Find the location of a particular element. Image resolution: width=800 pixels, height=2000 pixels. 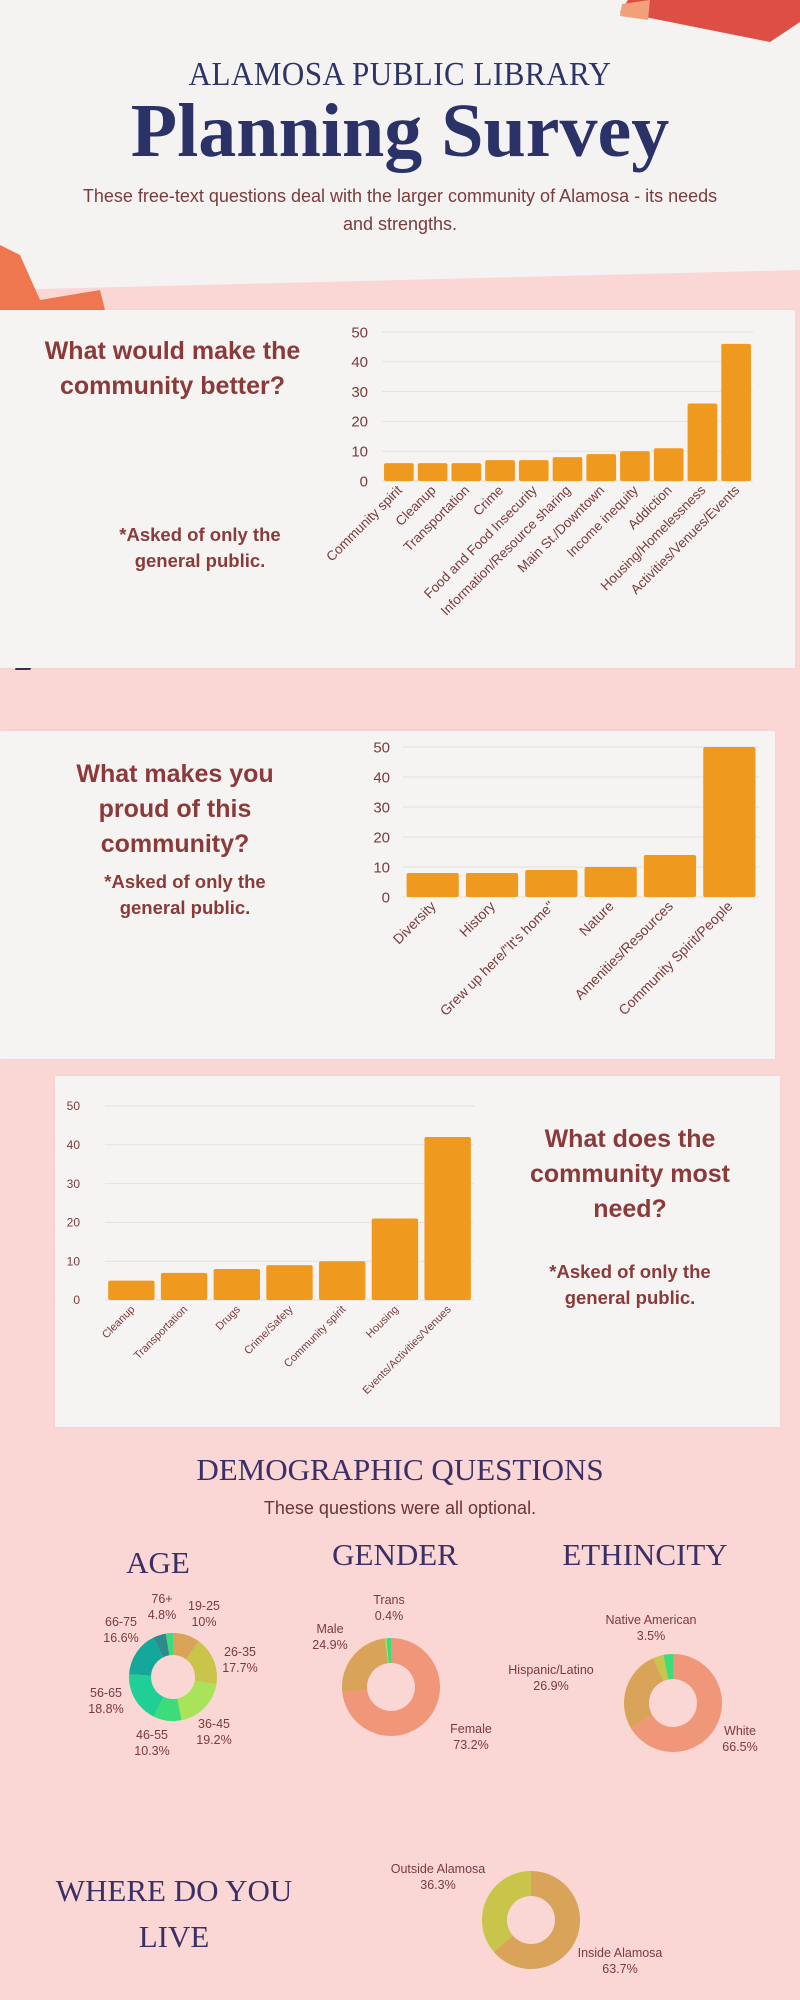

slice-label: 36-45 19.2% is located at coordinates (213, 1732).